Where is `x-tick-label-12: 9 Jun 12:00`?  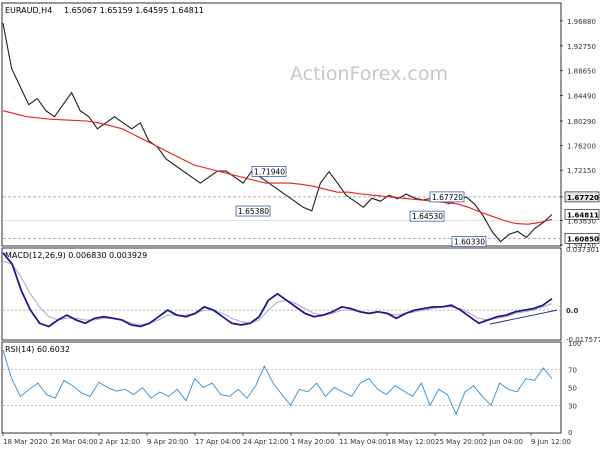 x-tick-label-12: 9 Jun 12:00 is located at coordinates (551, 442).